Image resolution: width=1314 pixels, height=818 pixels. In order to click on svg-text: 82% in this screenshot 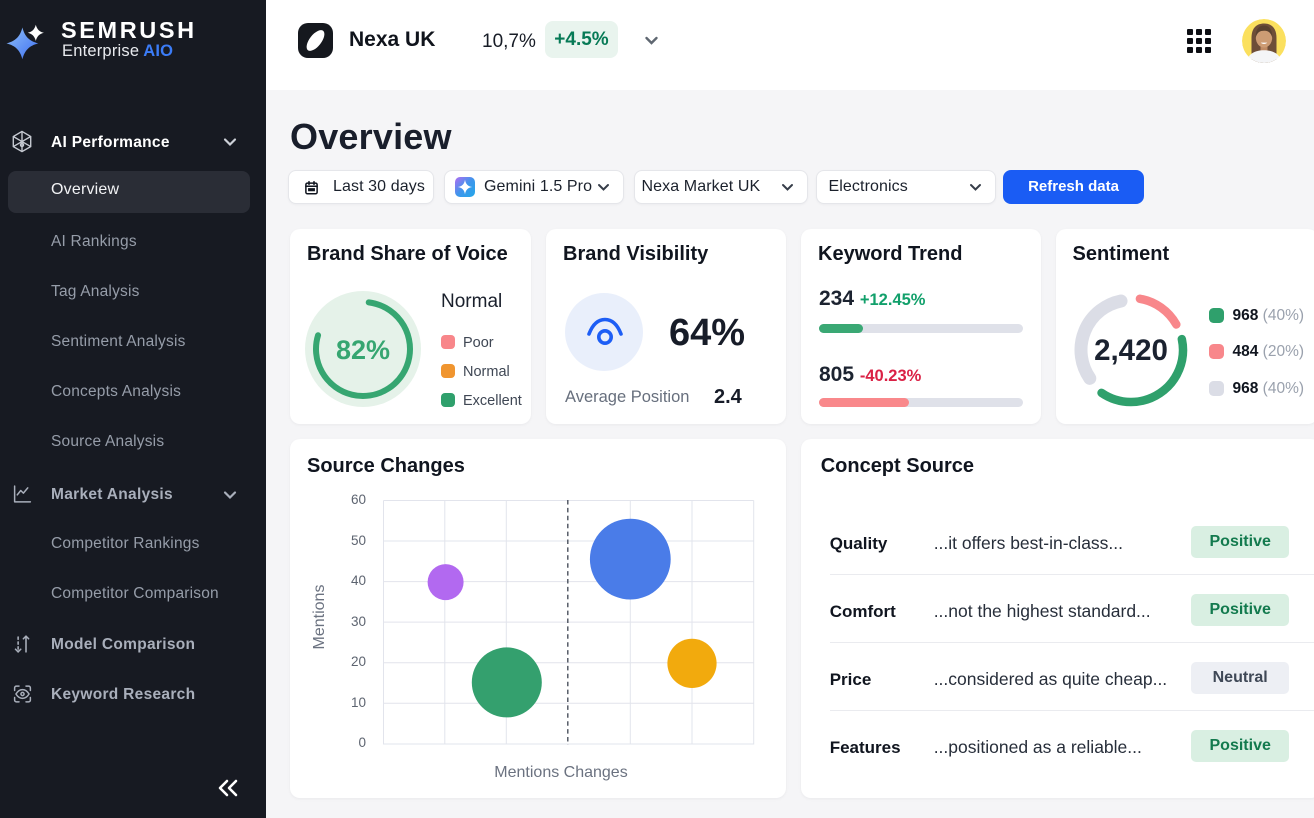, I will do `click(363, 350)`.